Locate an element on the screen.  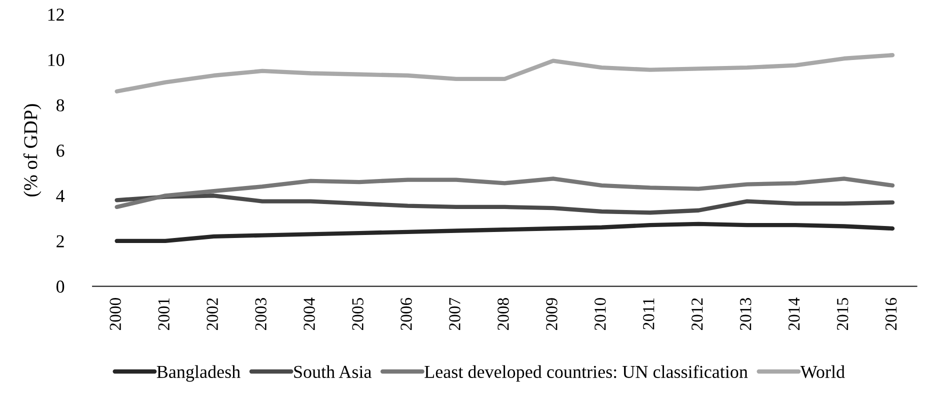
x-tick-label: 2006 is located at coordinates (406, 314).